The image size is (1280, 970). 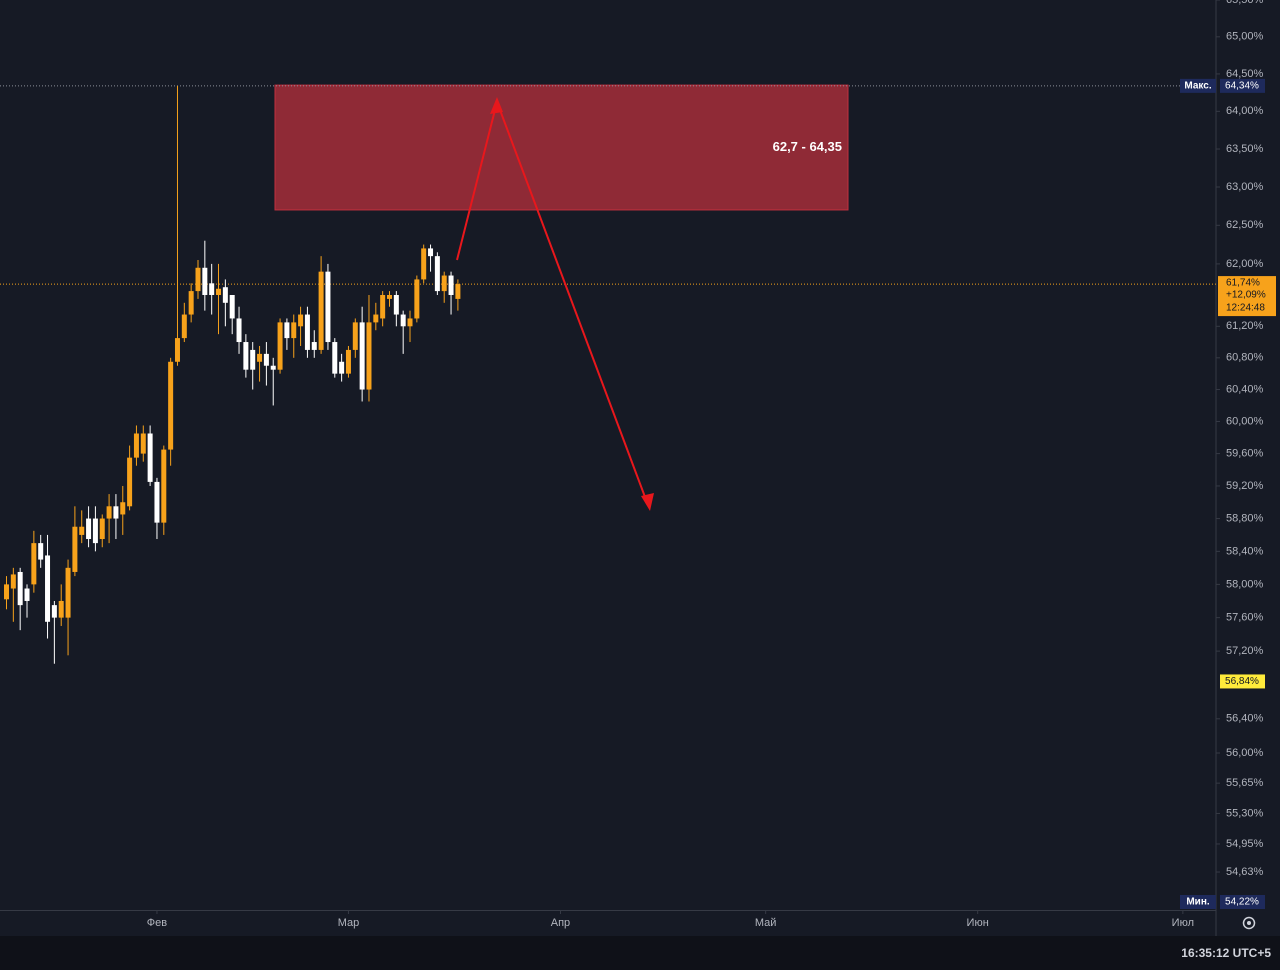 I want to click on y-tick-label: 62,50%, so click(x=1245, y=225).